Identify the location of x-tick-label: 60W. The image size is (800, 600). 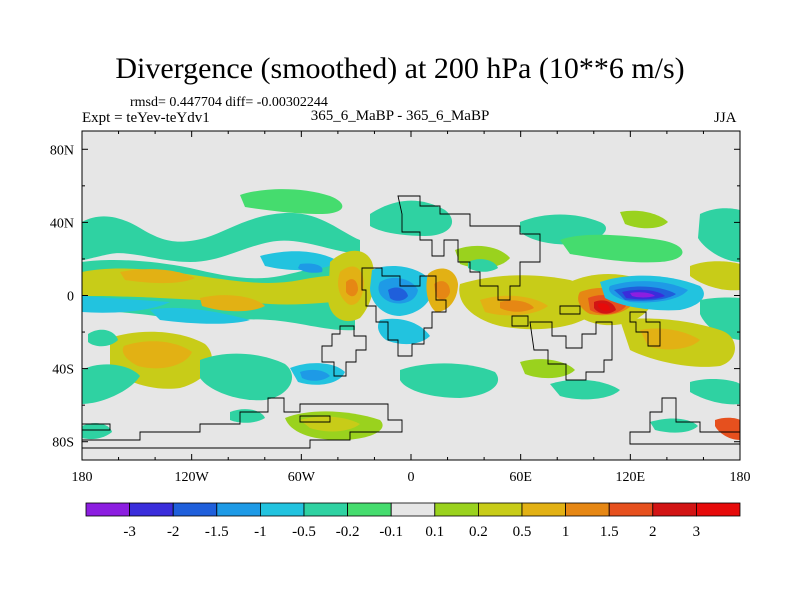
(302, 477).